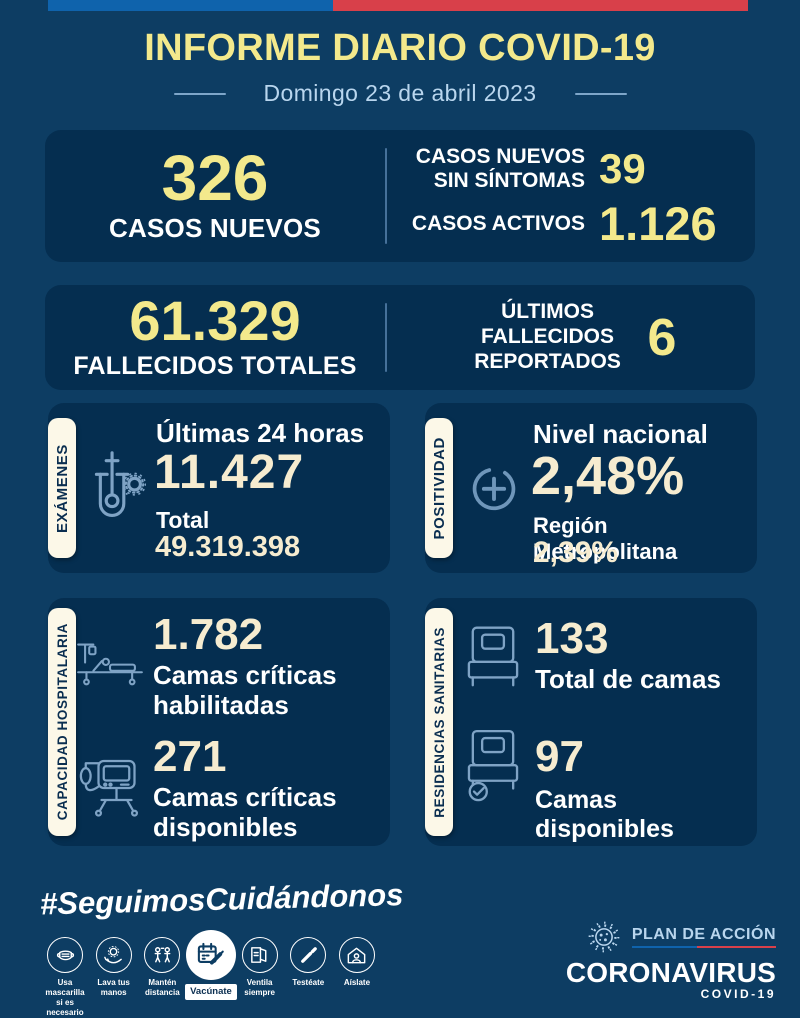  I want to click on report-date-row: Domingo 23 de abril 2023, so click(400, 93).